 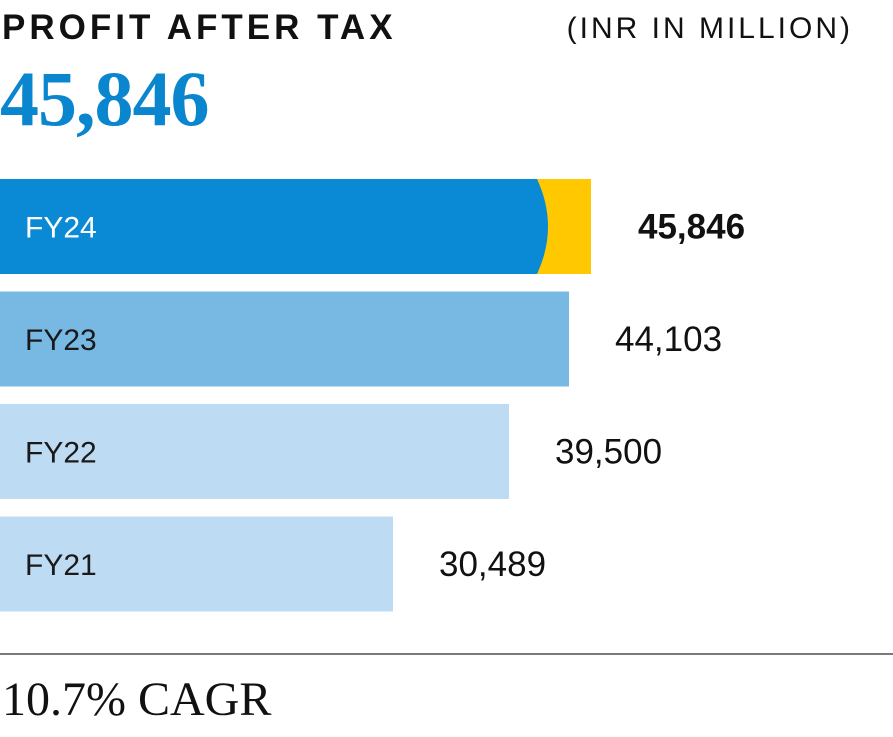 I want to click on bar-fy22, so click(x=254, y=451).